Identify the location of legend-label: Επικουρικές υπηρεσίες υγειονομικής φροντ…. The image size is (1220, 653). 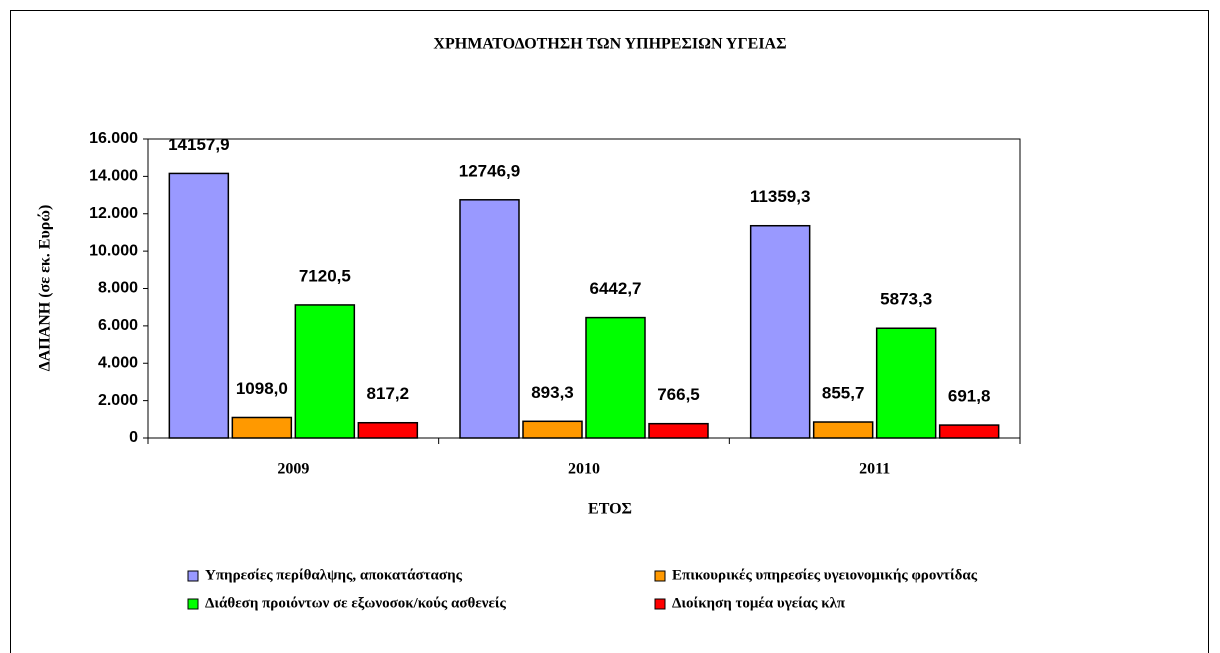
(825, 575).